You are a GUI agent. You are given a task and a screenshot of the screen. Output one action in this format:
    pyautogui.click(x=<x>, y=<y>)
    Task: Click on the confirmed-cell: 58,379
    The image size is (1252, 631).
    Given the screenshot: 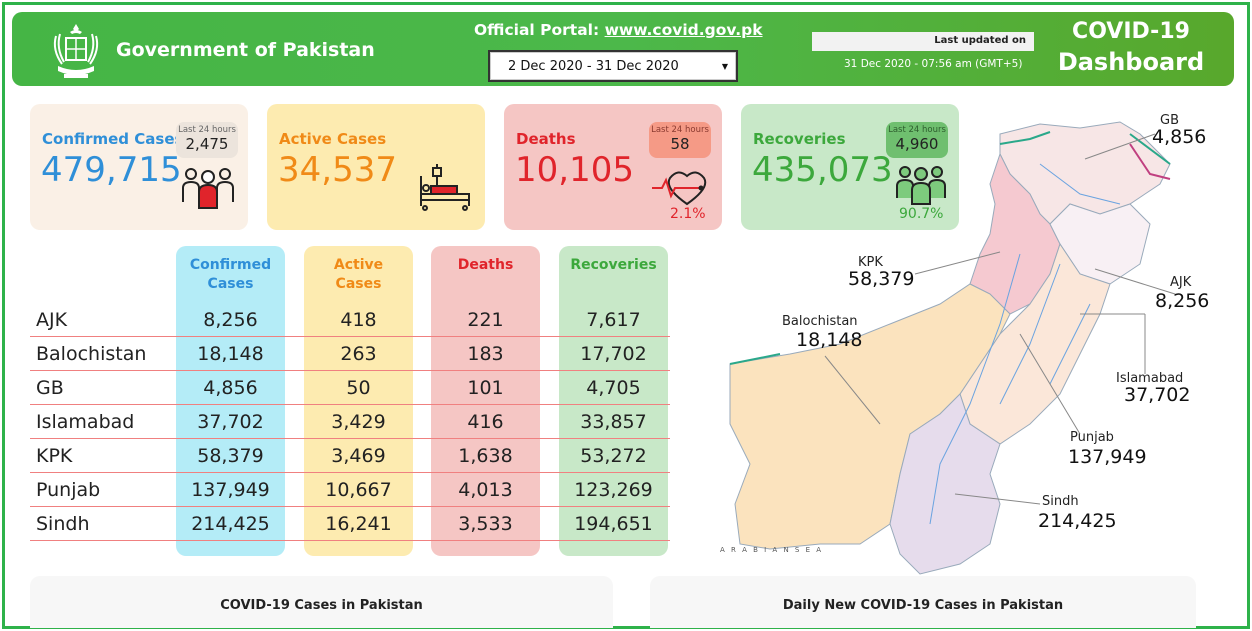 What is the action you would take?
    pyautogui.click(x=230, y=456)
    